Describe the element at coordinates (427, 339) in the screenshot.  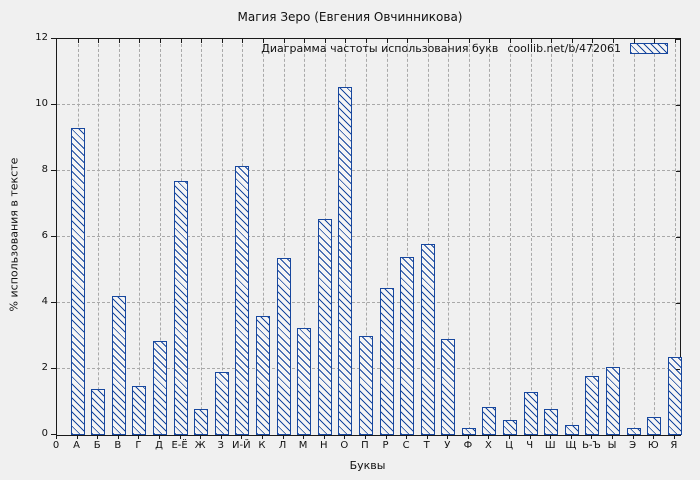
I see `bar-Т` at that location.